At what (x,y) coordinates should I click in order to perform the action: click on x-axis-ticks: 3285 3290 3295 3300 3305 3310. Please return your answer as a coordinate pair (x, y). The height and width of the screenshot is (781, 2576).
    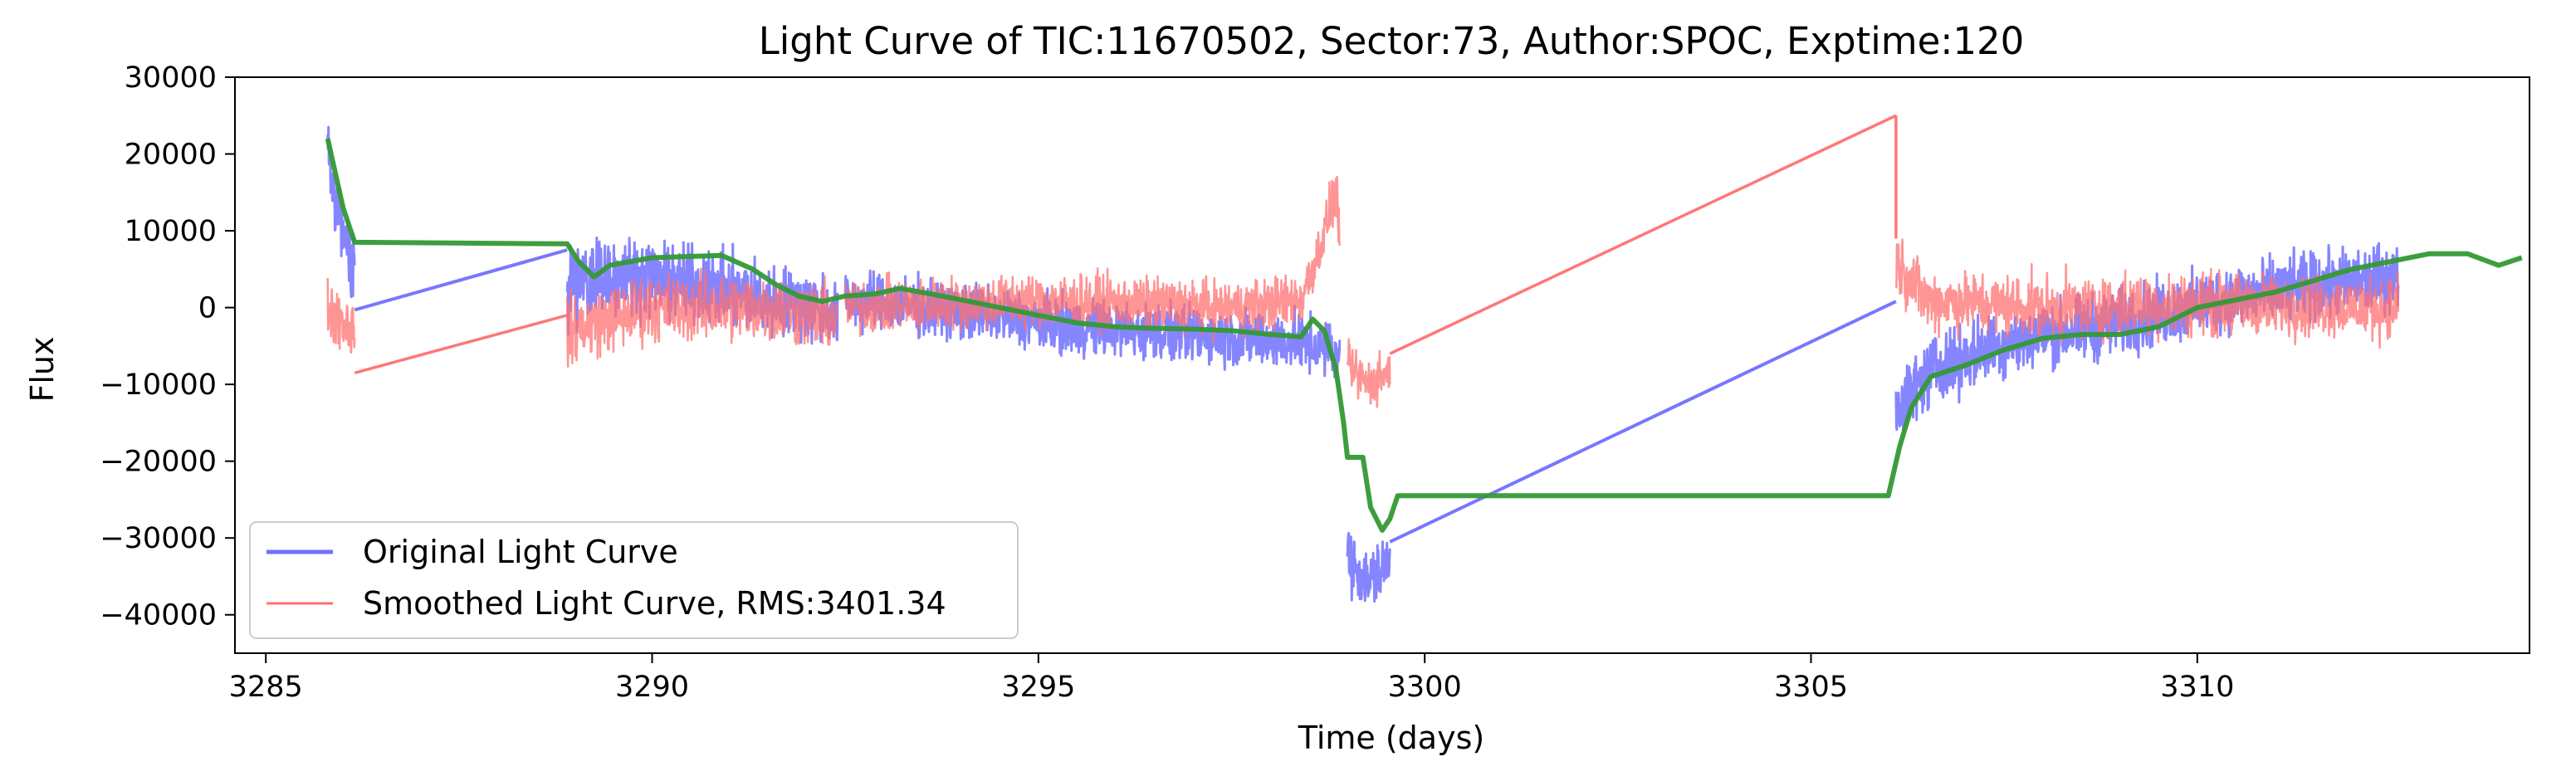
    Looking at the image, I should click on (1231, 678).